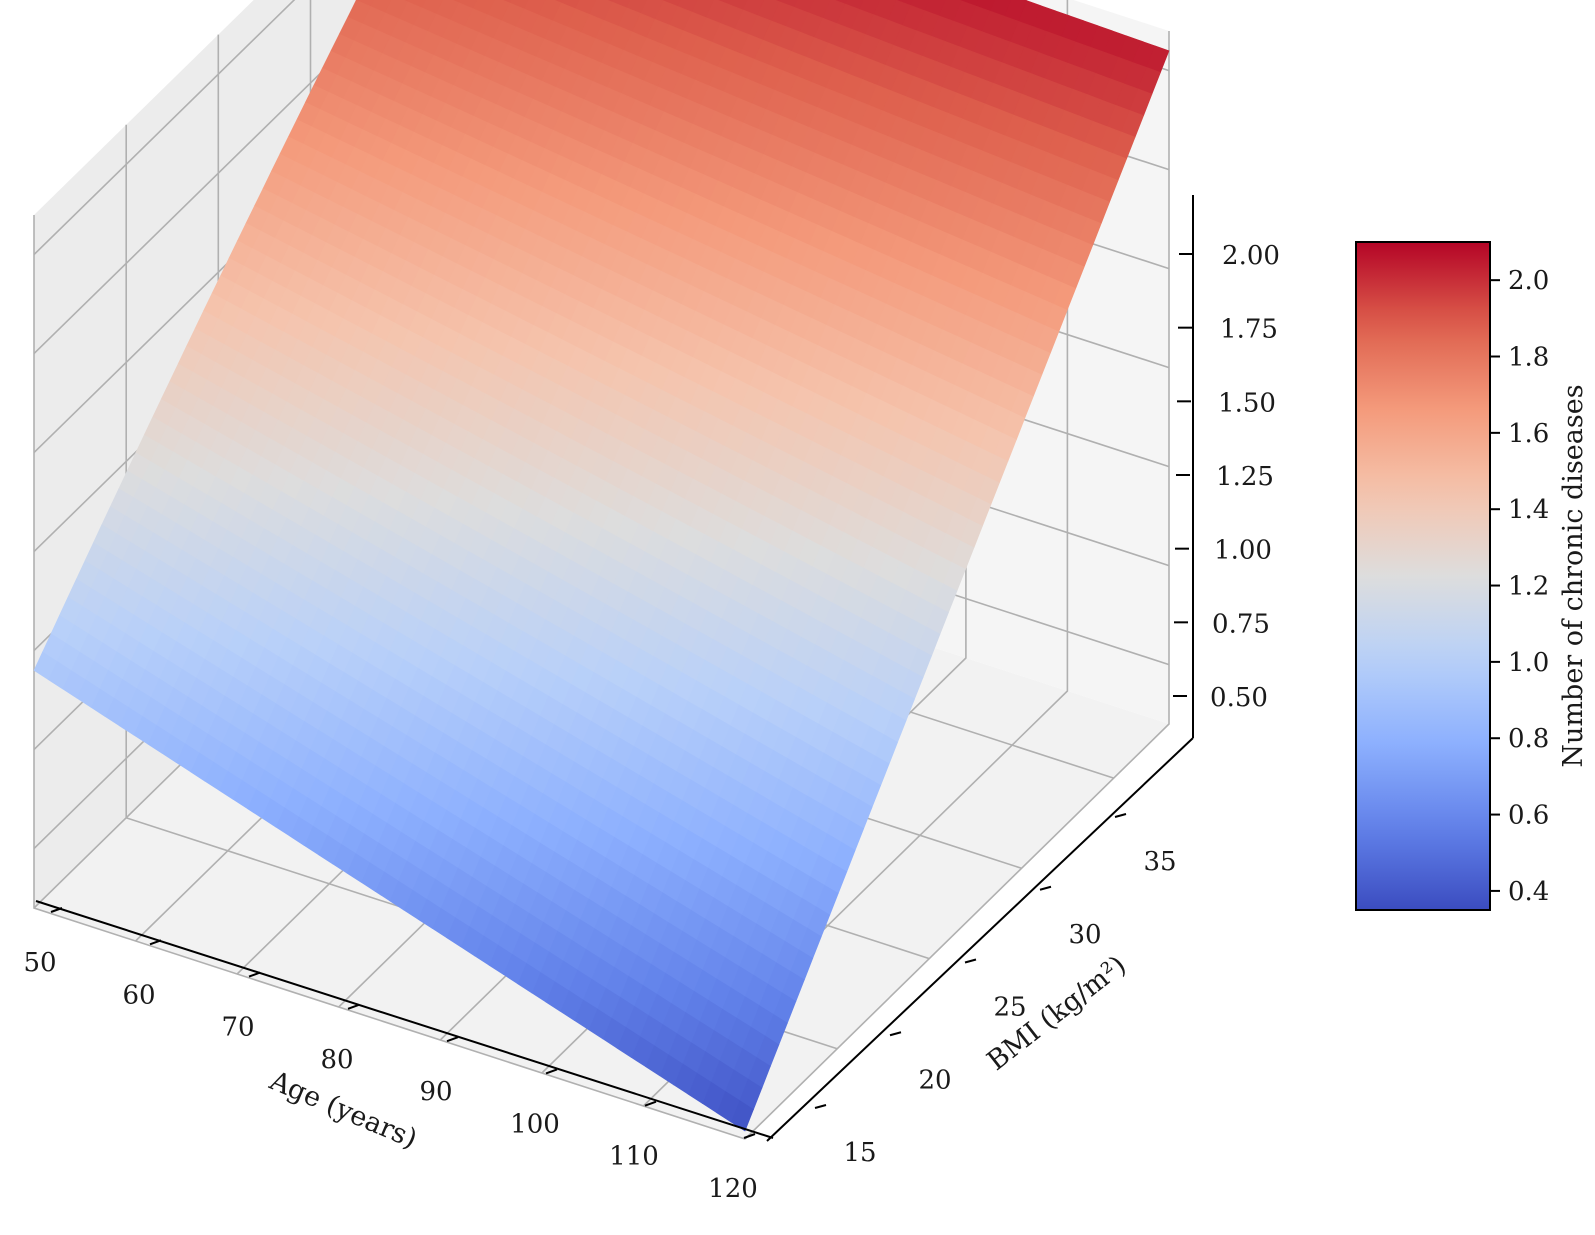  Describe the element at coordinates (39, 963) in the screenshot. I see `x-tick-label: 50` at that location.